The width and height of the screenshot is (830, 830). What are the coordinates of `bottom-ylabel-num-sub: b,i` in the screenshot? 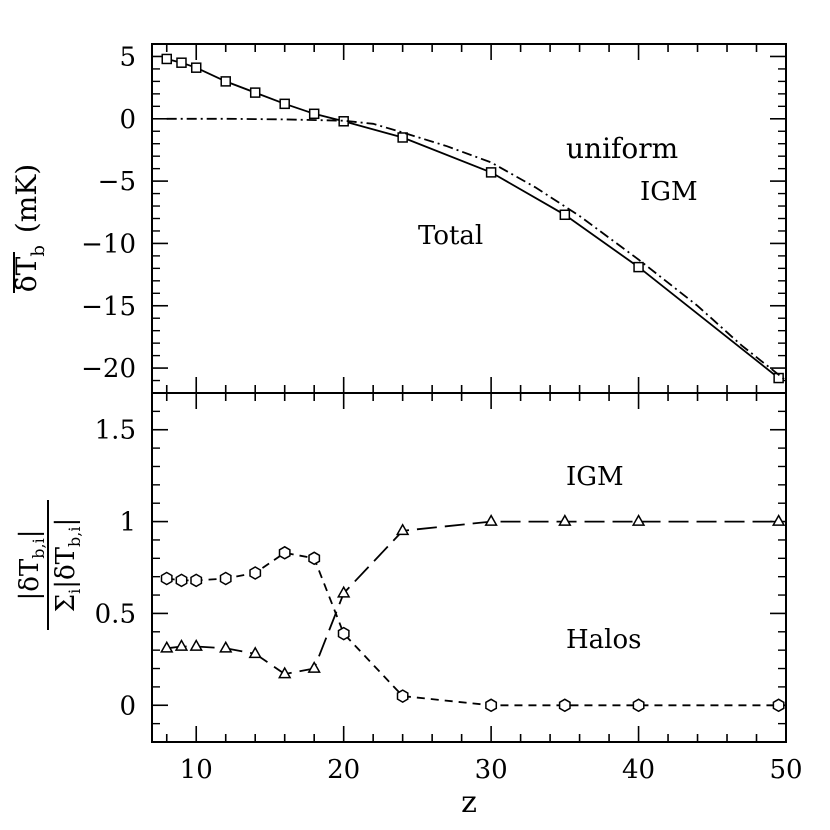 It's located at (38, 548).